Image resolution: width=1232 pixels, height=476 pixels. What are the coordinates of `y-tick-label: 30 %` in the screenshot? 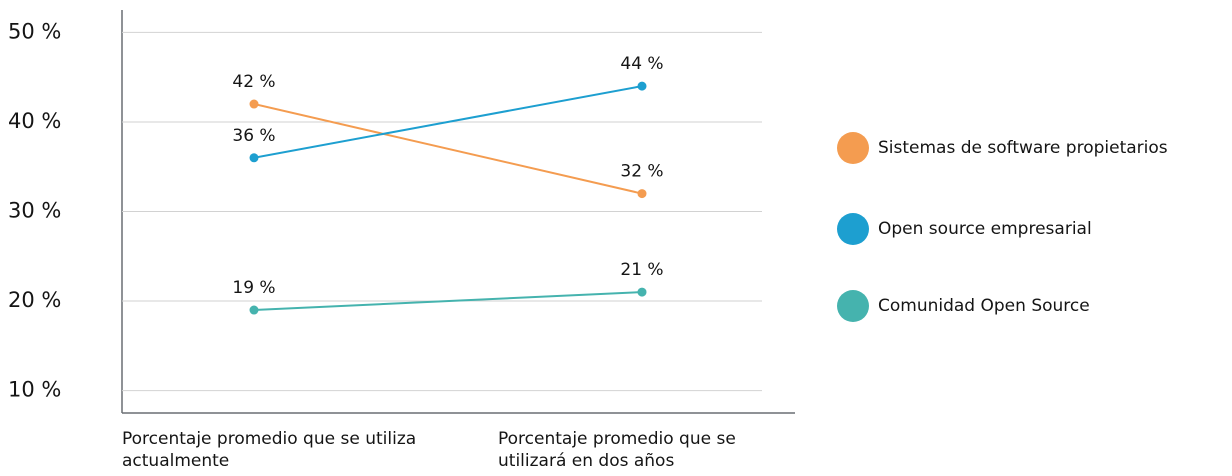 It's located at (34, 211).